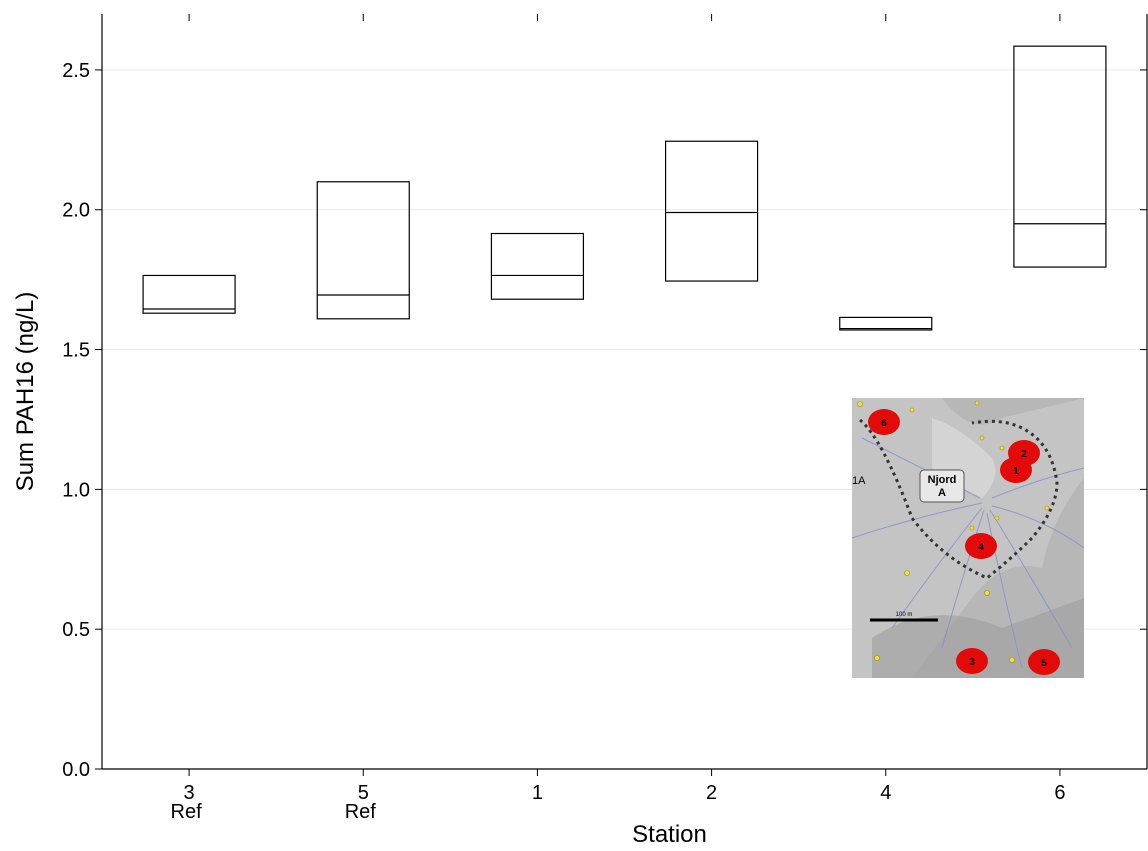 Image resolution: width=1148 pixels, height=851 pixels. Describe the element at coordinates (711, 793) in the screenshot. I see `x-tick-label: 2` at that location.